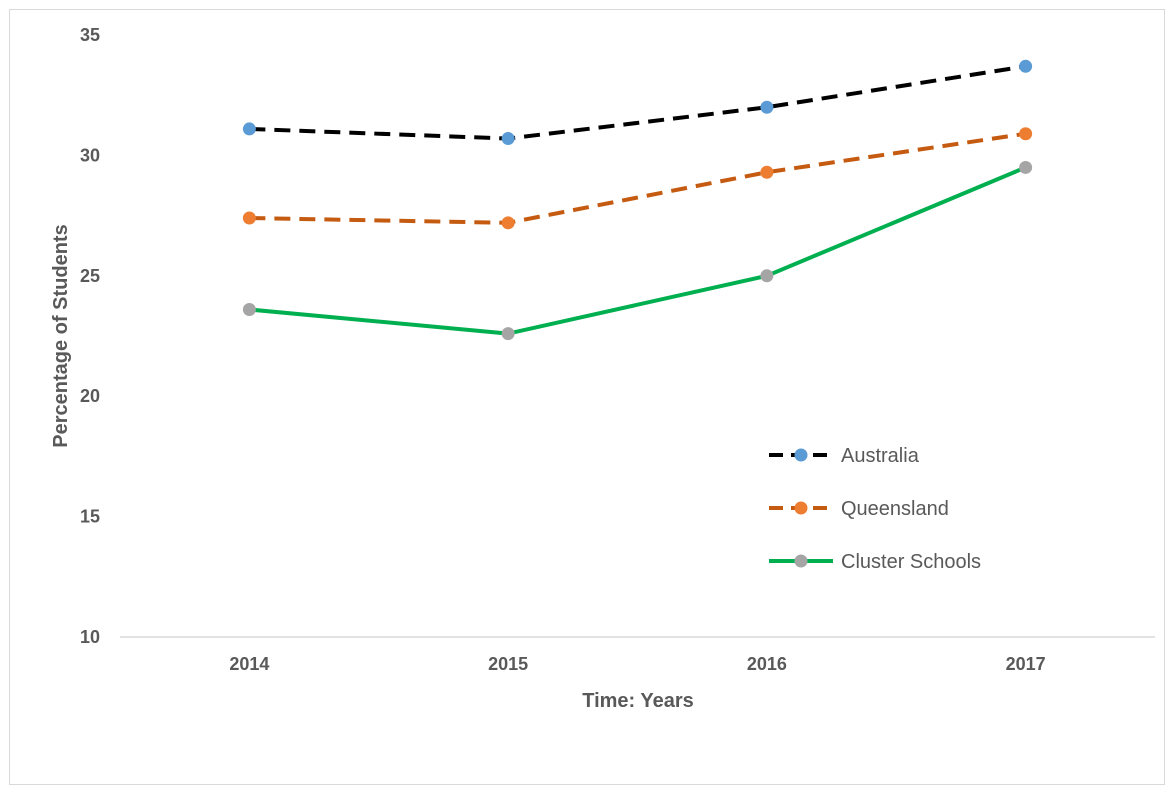 This screenshot has height=793, width=1176. I want to click on legend-item-queensland: Queensland, so click(859, 509).